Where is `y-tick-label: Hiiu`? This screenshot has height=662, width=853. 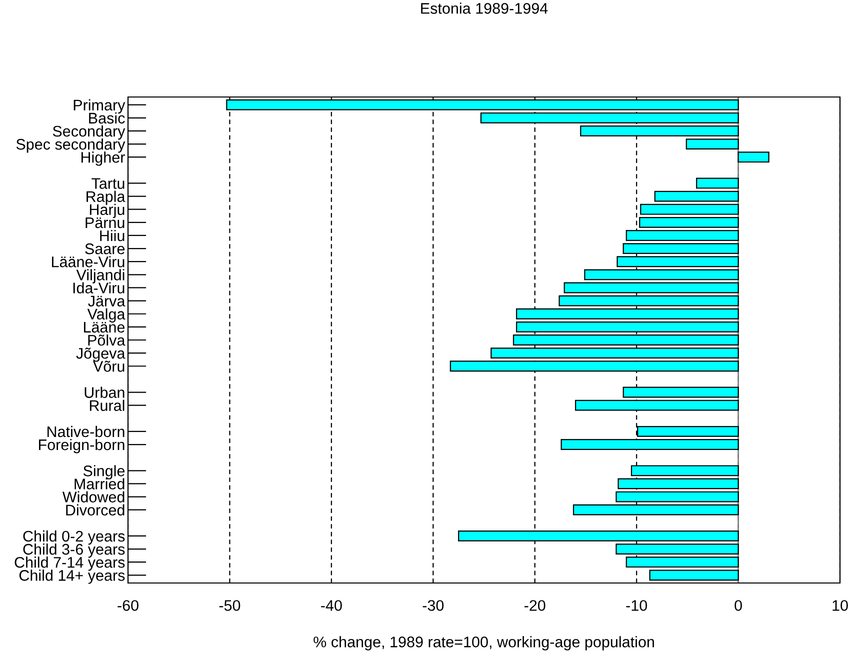 y-tick-label: Hiiu is located at coordinates (112, 236).